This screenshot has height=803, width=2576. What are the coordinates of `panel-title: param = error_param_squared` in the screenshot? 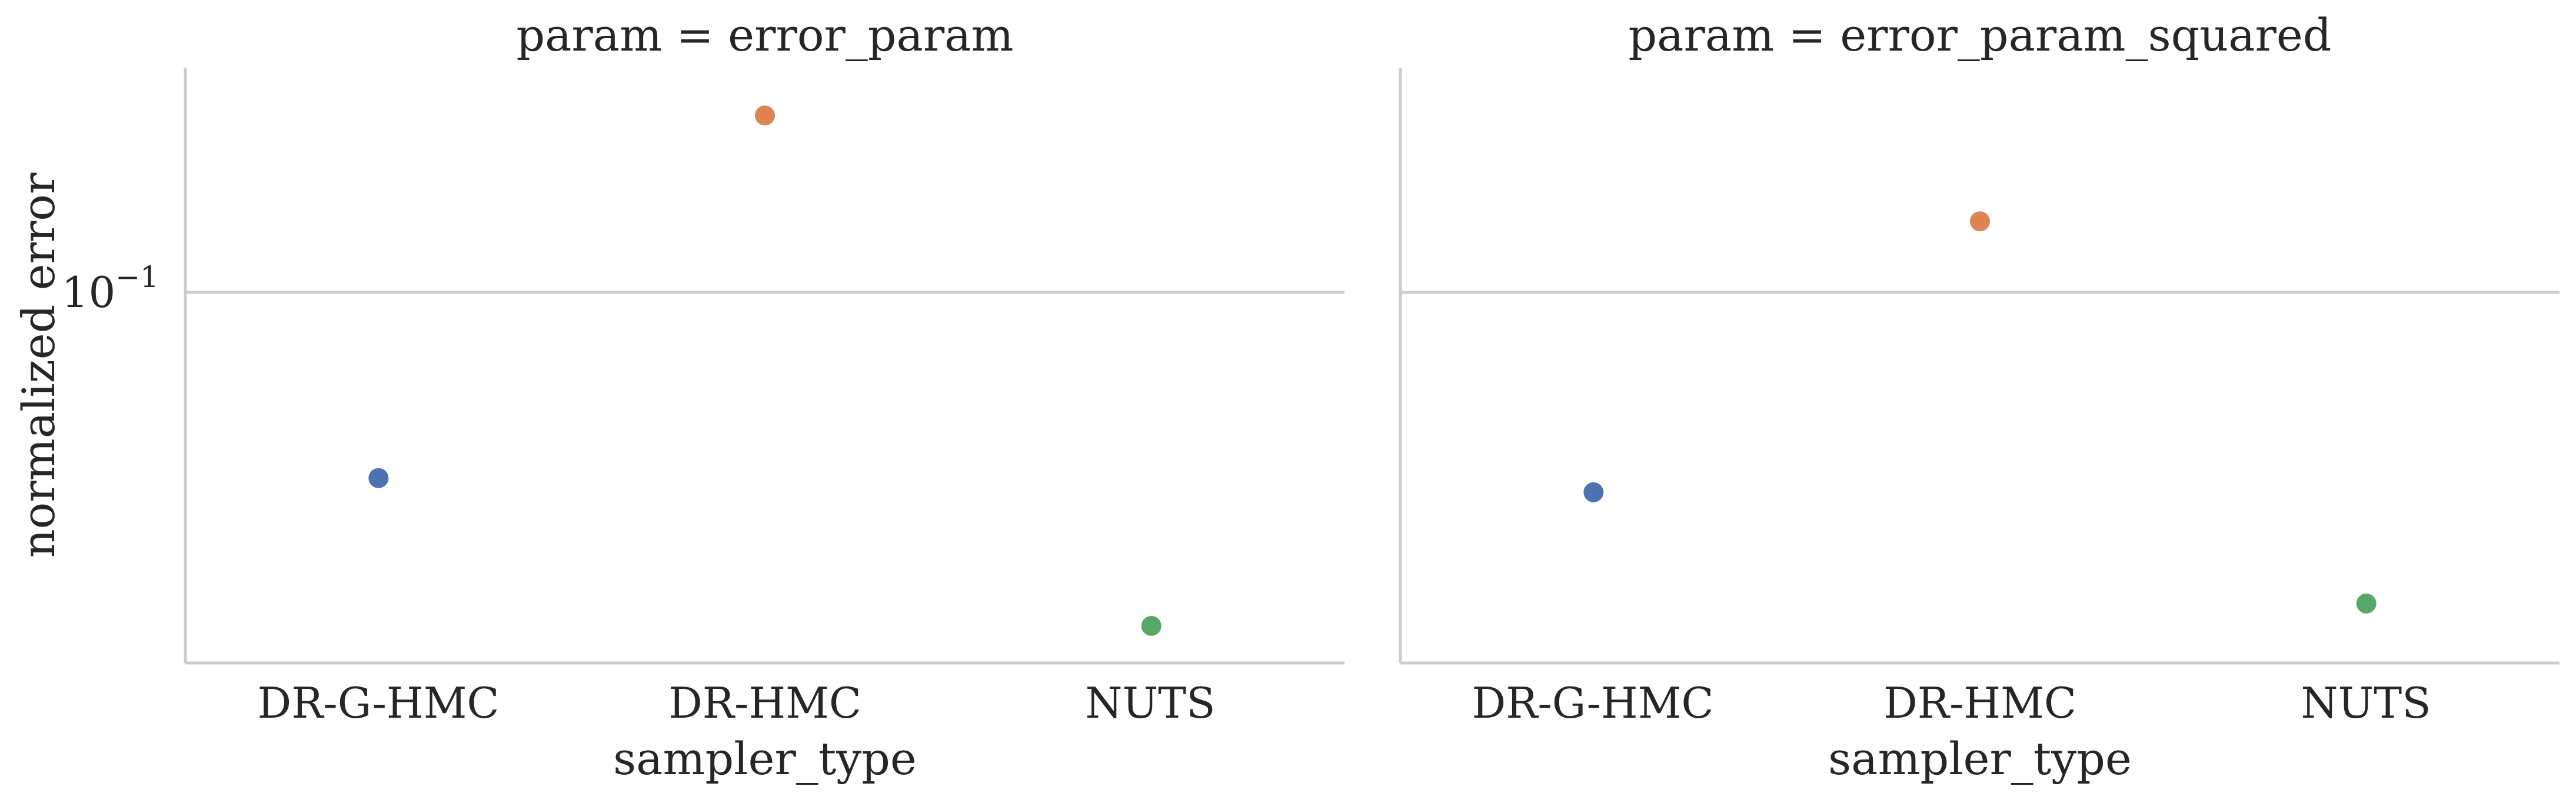 It's located at (1980, 35).